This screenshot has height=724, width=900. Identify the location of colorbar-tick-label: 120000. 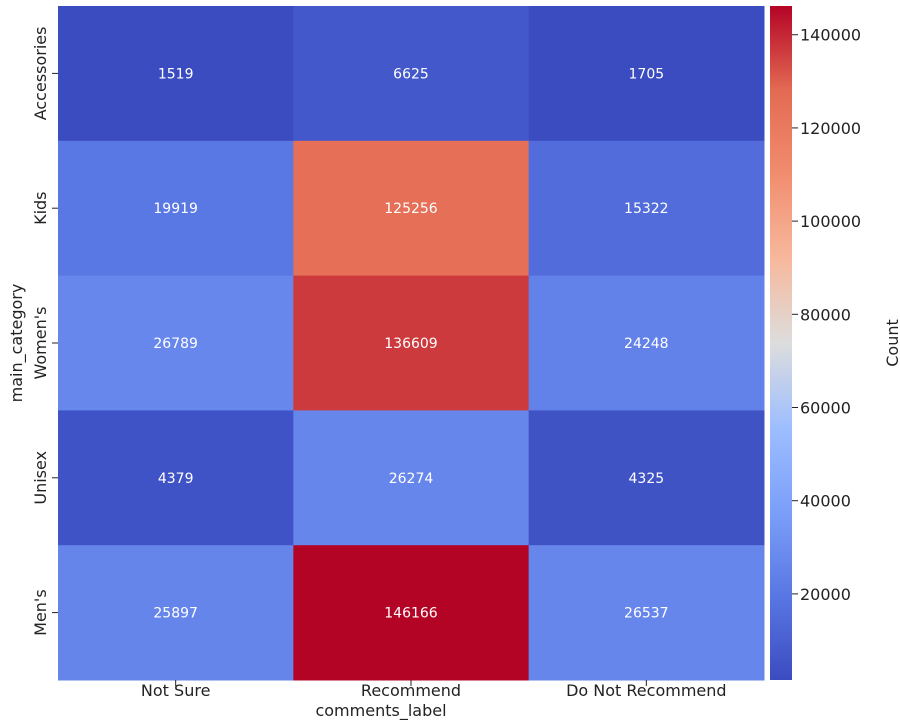
(830, 128).